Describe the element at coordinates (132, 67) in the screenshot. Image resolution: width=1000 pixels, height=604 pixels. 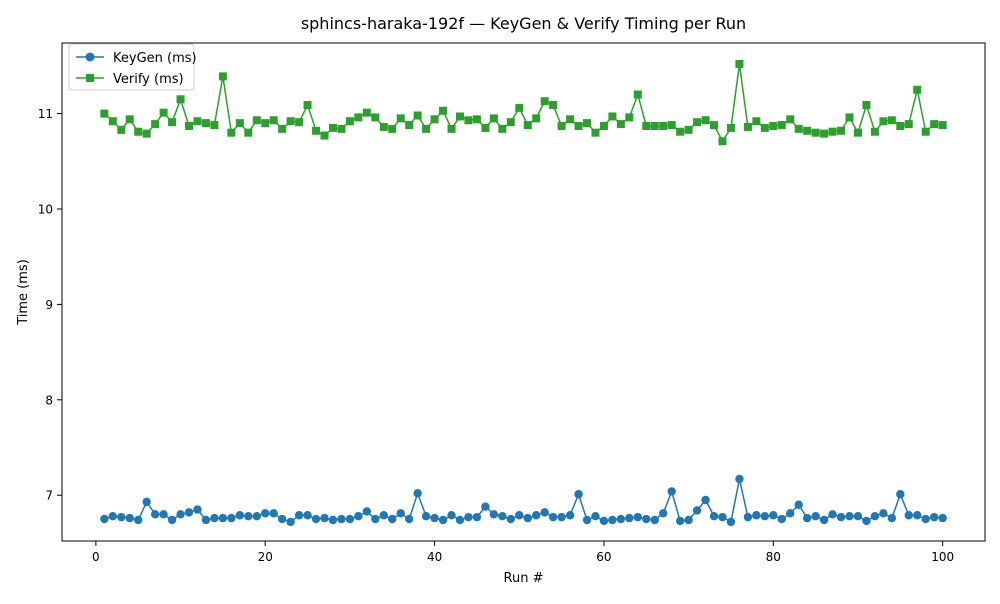
I see `legend: KeyGen (ms) Verify (ms)` at that location.